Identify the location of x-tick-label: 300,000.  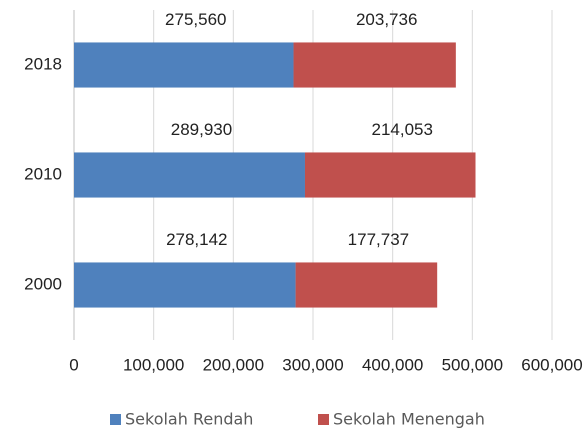
(312, 364).